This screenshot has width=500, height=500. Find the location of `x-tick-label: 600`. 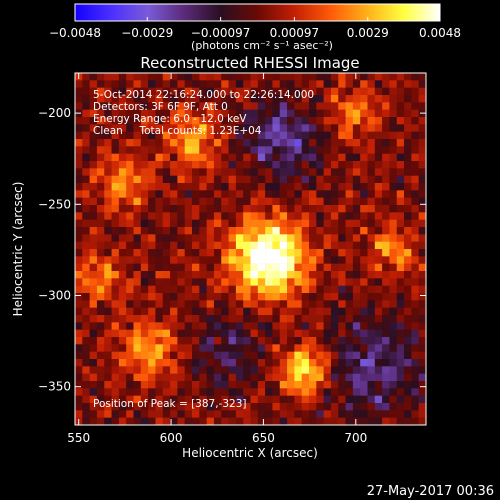

x-tick-label: 600 is located at coordinates (171, 438).